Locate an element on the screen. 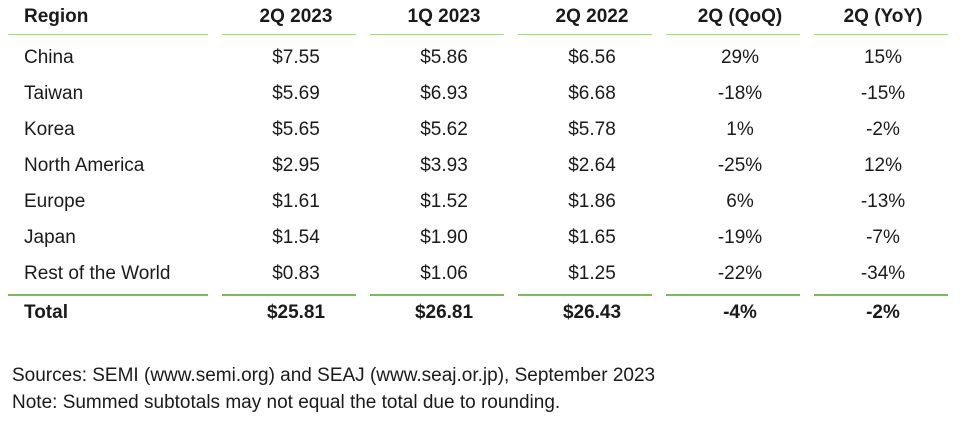  cell-val-2q-2023: $1.54 is located at coordinates (296, 237).